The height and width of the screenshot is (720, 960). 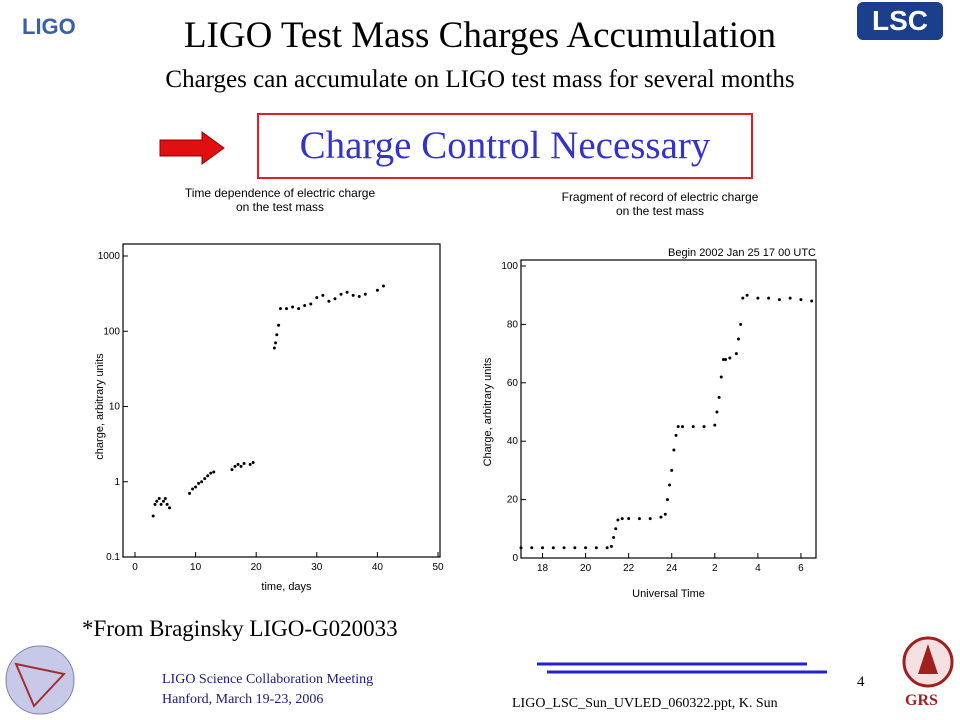 I want to click on y-tick-label: 100, so click(x=509, y=266).